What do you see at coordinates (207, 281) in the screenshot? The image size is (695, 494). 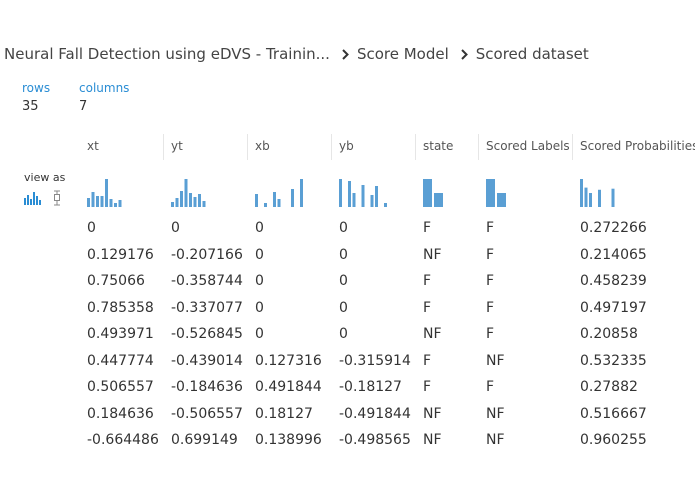 I see `table-cell: -0.358744` at bounding box center [207, 281].